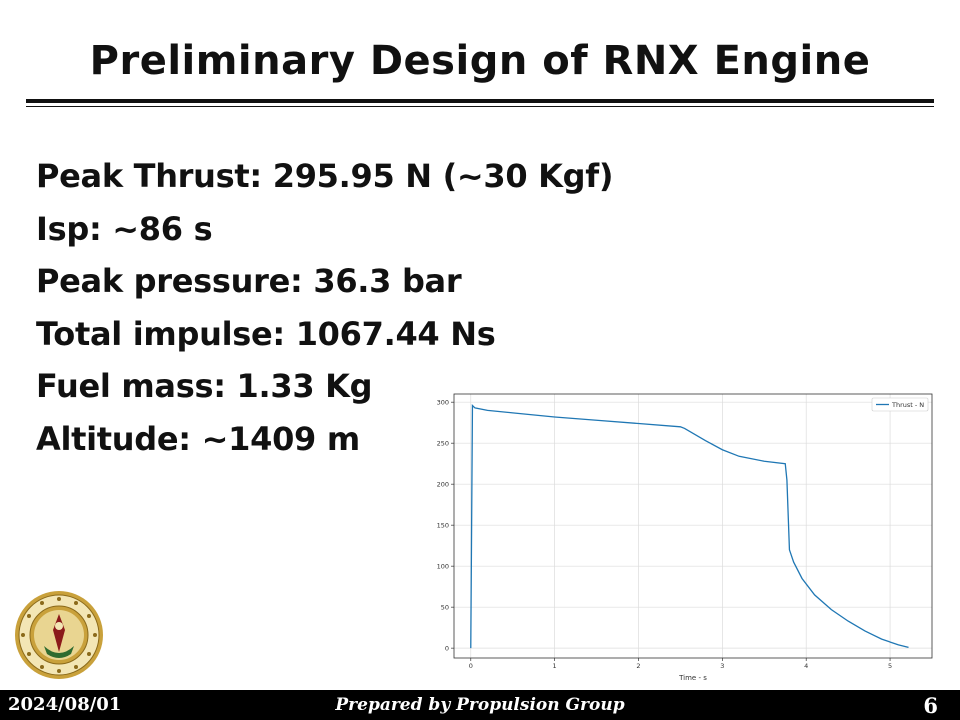 This screenshot has height=720, width=960. Describe the element at coordinates (480, 101) in the screenshot. I see `title-underline-thick` at that location.